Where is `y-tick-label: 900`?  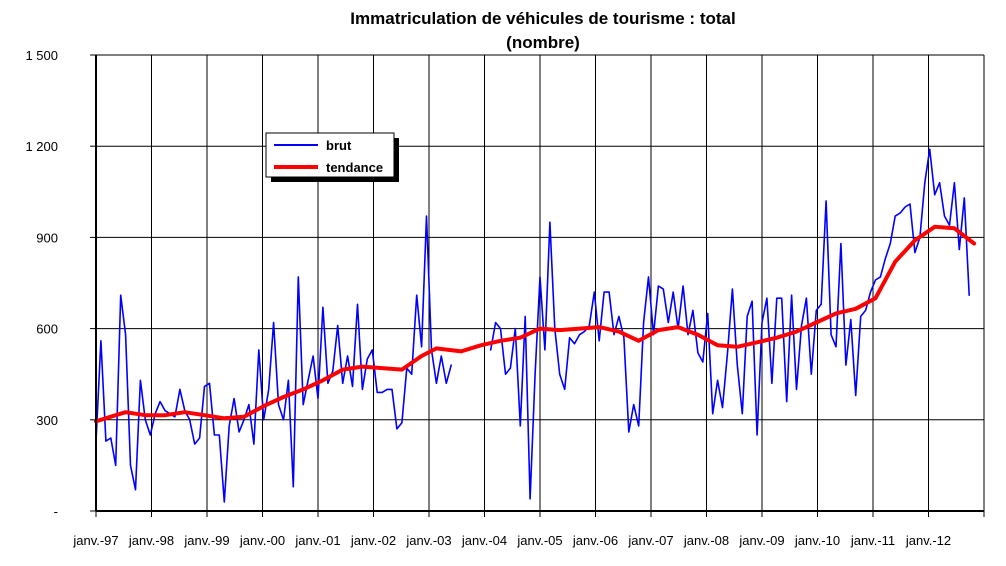 y-tick-label: 900 is located at coordinates (47, 237).